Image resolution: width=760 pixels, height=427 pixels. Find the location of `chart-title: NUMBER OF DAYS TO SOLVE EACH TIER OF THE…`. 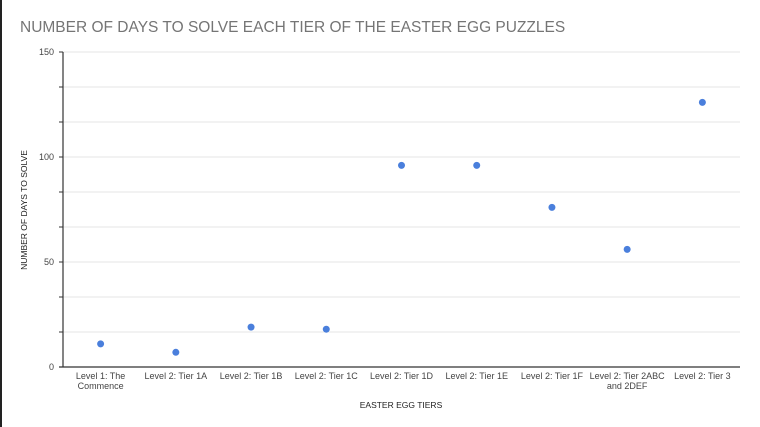

chart-title: NUMBER OF DAYS TO SOLVE EACH TIER OF THE… is located at coordinates (292, 27).